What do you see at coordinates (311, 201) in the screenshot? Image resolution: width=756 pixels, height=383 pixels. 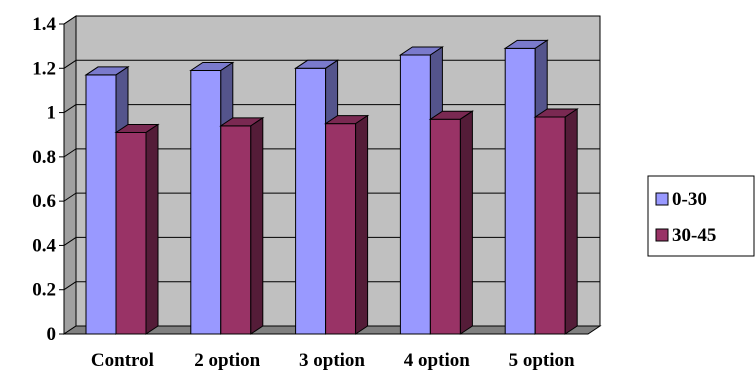 I see `bar-0-30-3 option` at bounding box center [311, 201].